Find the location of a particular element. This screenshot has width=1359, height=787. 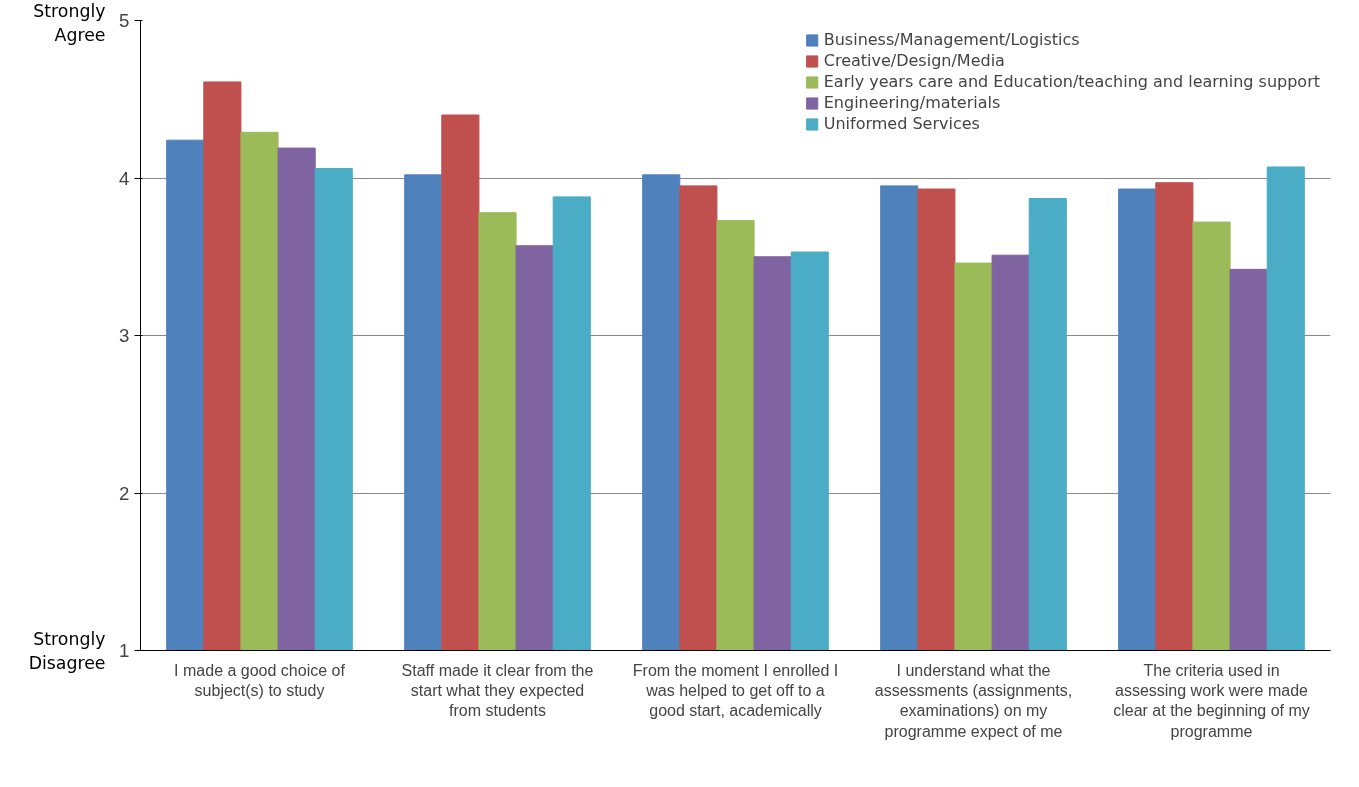

legend-label: Creative/Design/Media is located at coordinates (914, 60).